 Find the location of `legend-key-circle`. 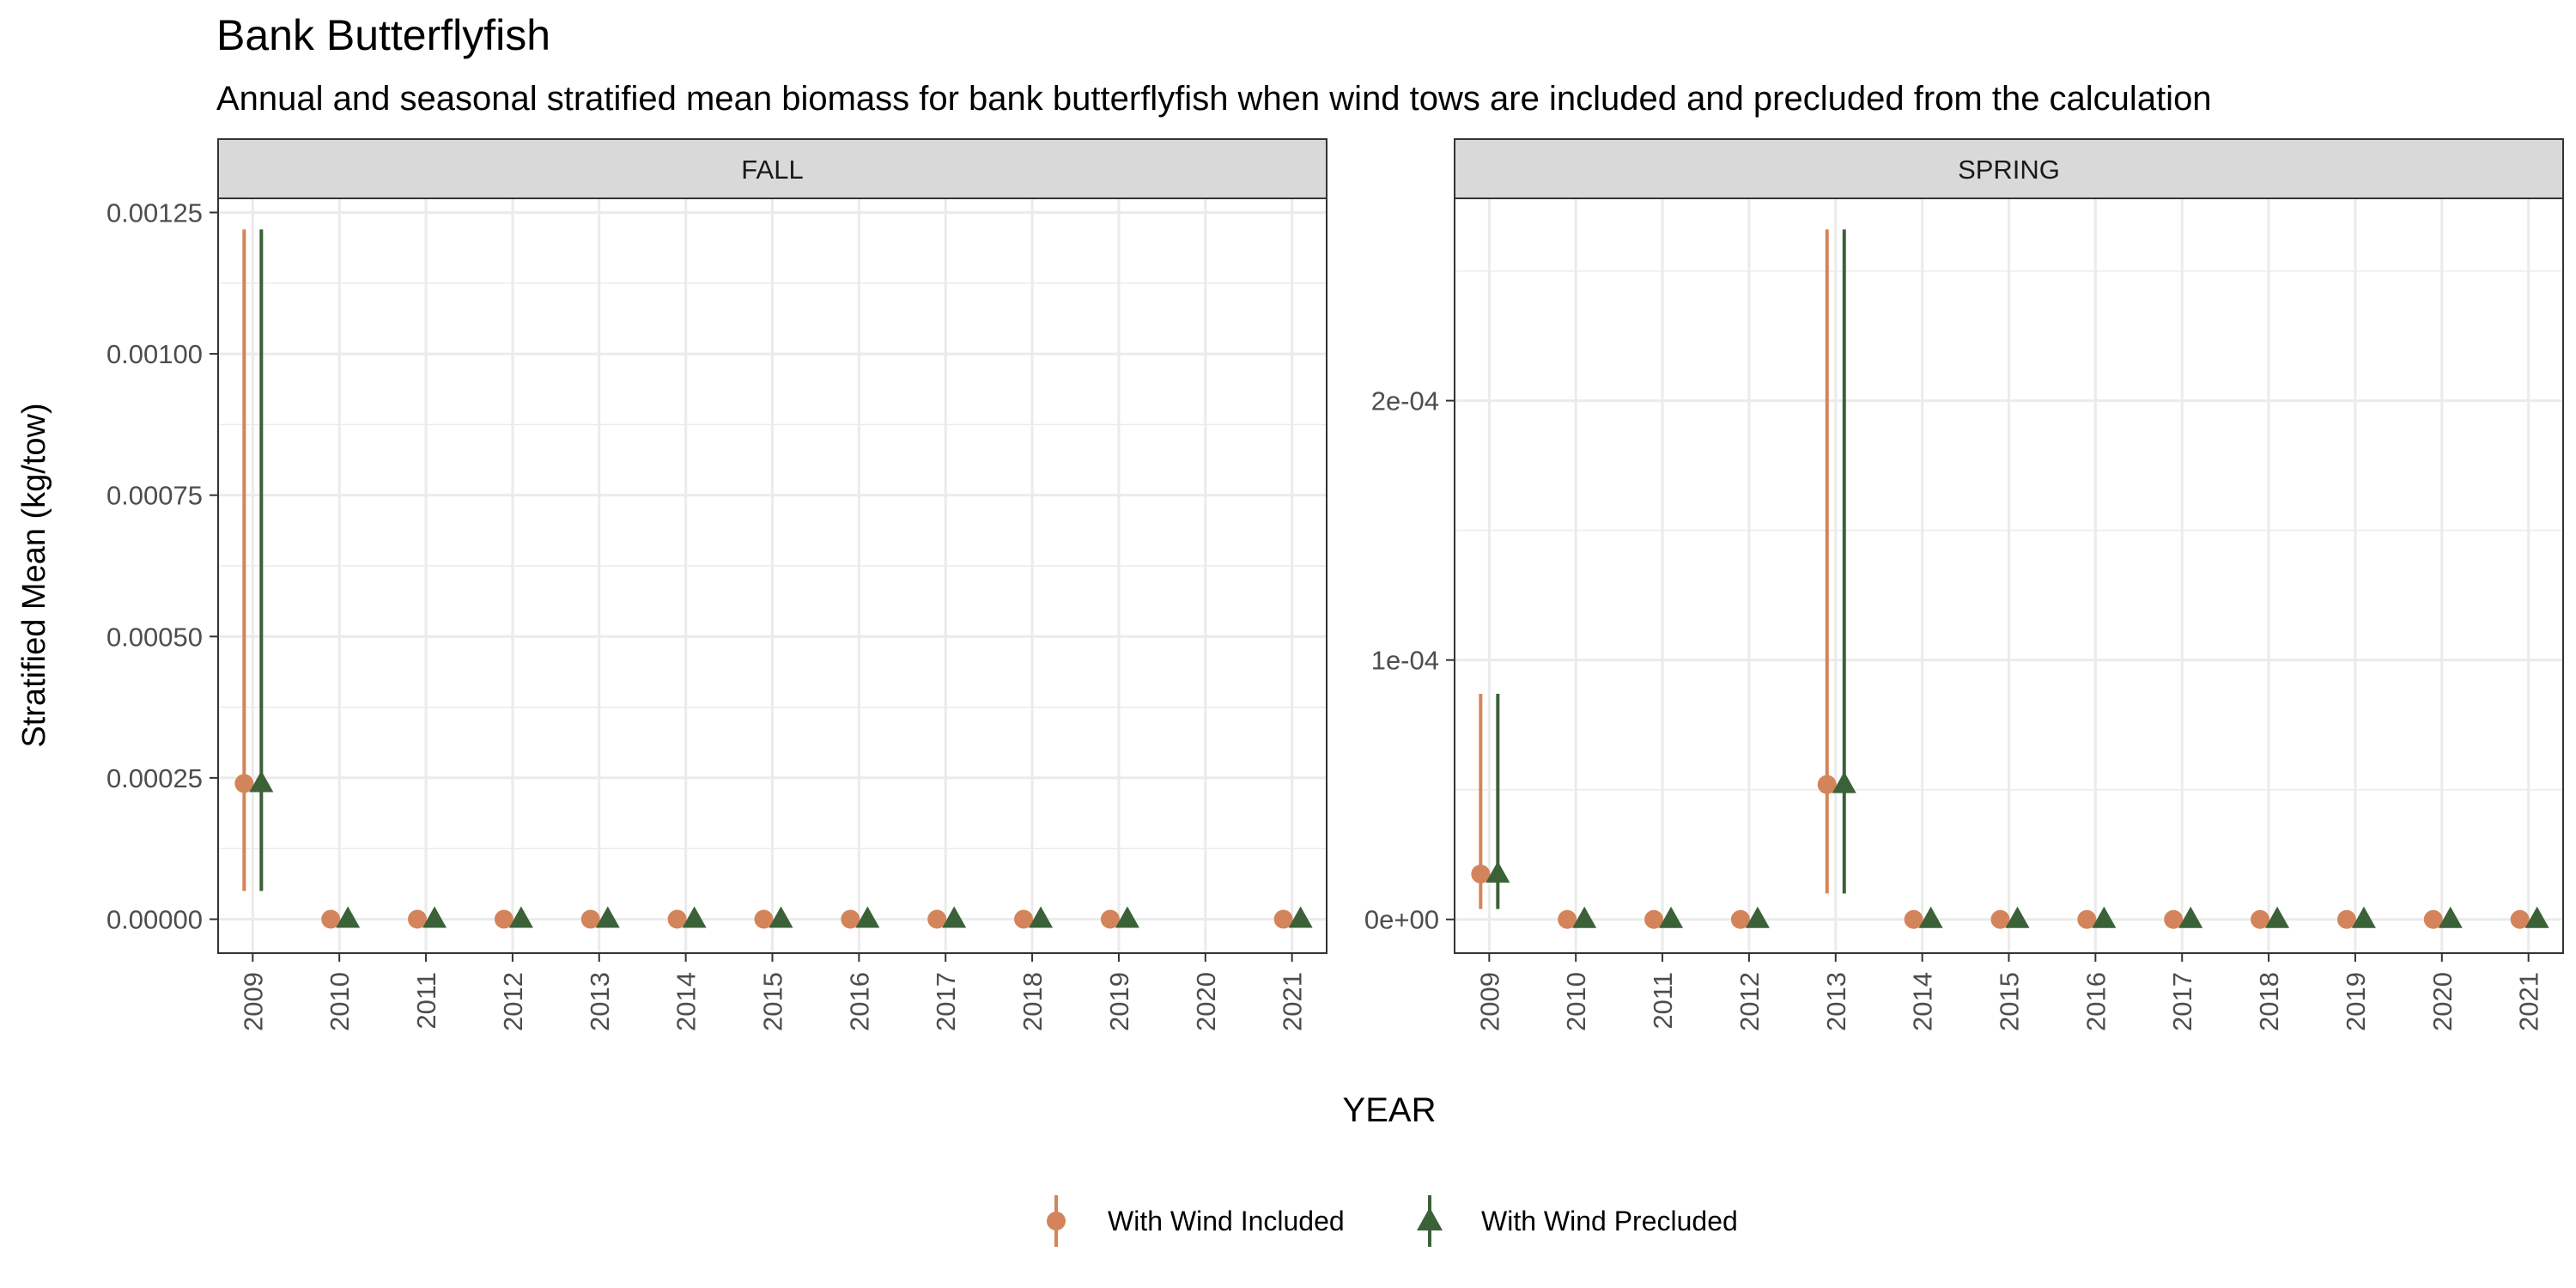

legend-key-circle is located at coordinates (1056, 1221).